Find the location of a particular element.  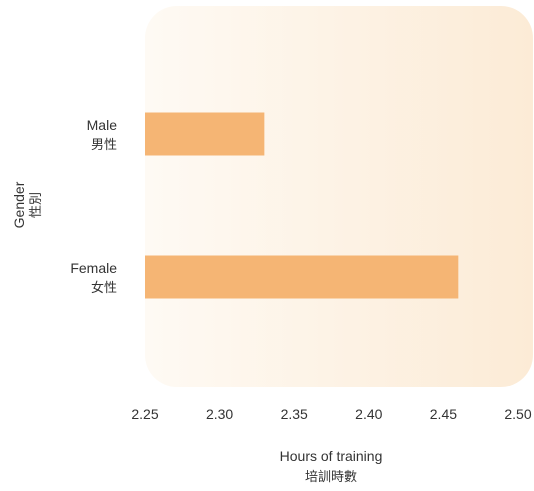

x-tick-label: 2.35 is located at coordinates (294, 414).